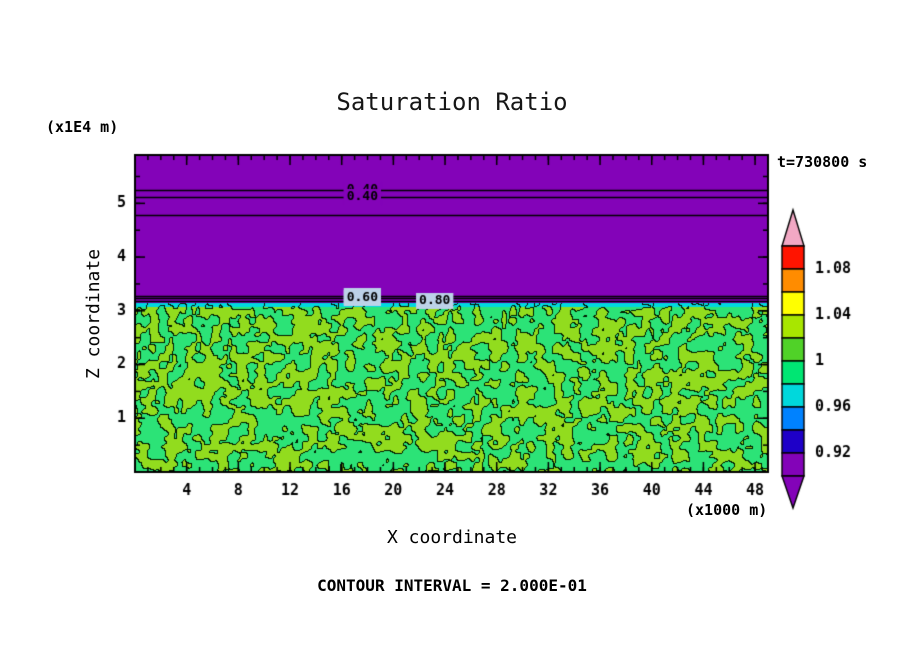 The height and width of the screenshot is (654, 904). Describe the element at coordinates (94, 314) in the screenshot. I see `z-axis-title: Z coordinate` at that location.